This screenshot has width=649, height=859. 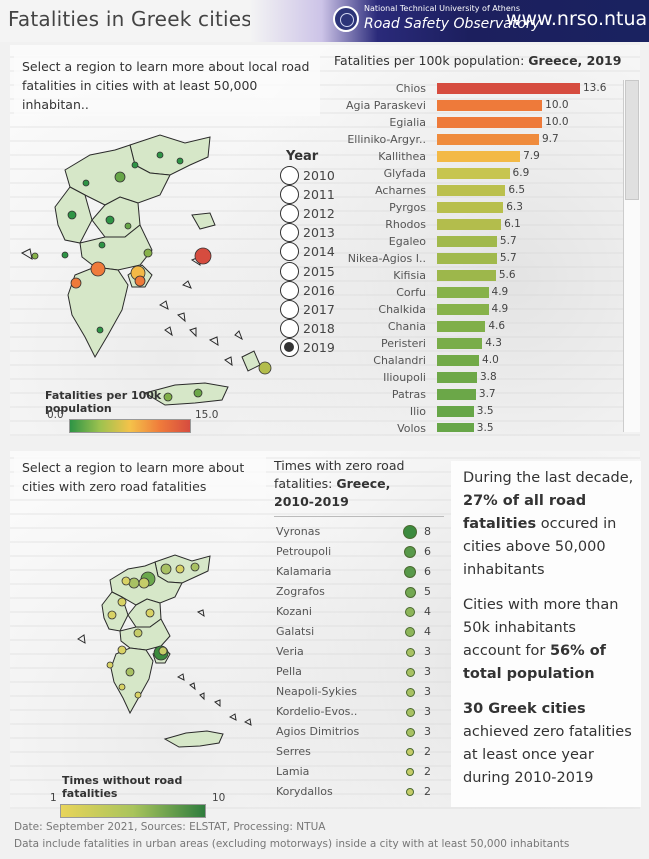 I want to click on bar-row: Peristeri 4.3, so click(x=475, y=343).